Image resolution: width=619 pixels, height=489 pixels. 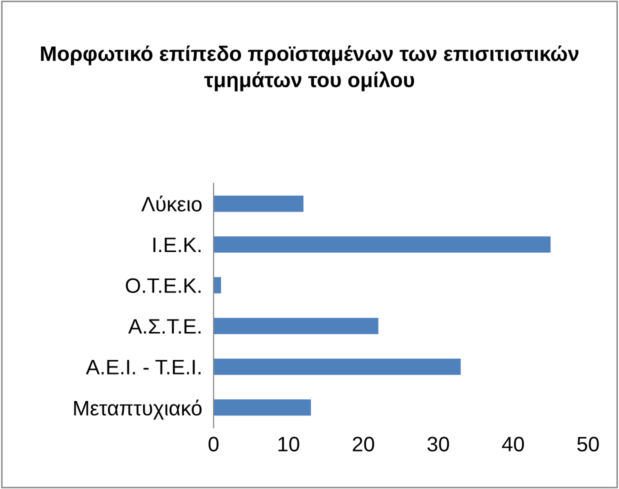 What do you see at coordinates (163, 286) in the screenshot?
I see `y-tick-label: Ο.Τ.Ε.Κ.` at bounding box center [163, 286].